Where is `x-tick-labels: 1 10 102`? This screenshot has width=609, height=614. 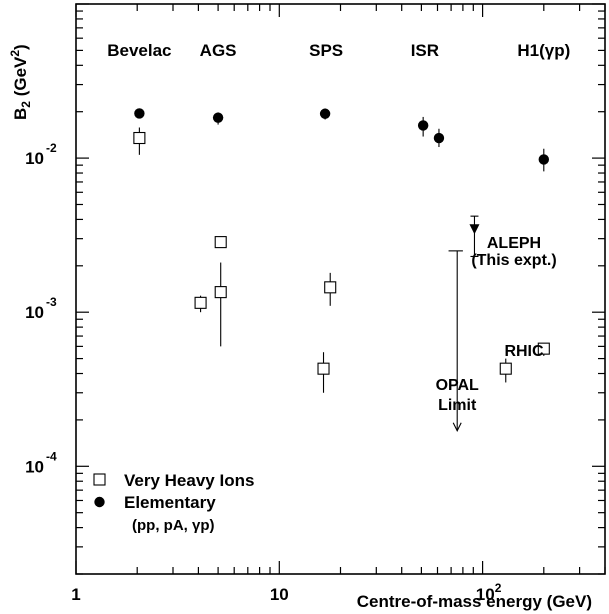
x-tick-labels: 1 10 102 is located at coordinates (286, 592).